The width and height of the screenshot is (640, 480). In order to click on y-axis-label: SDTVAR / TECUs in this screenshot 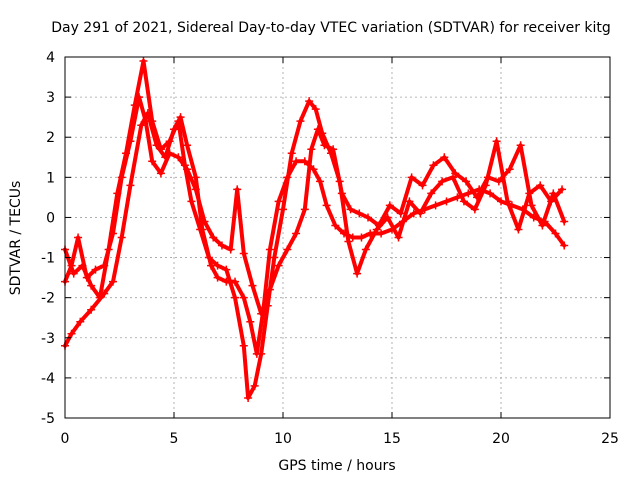, I will do `click(16, 238)`.